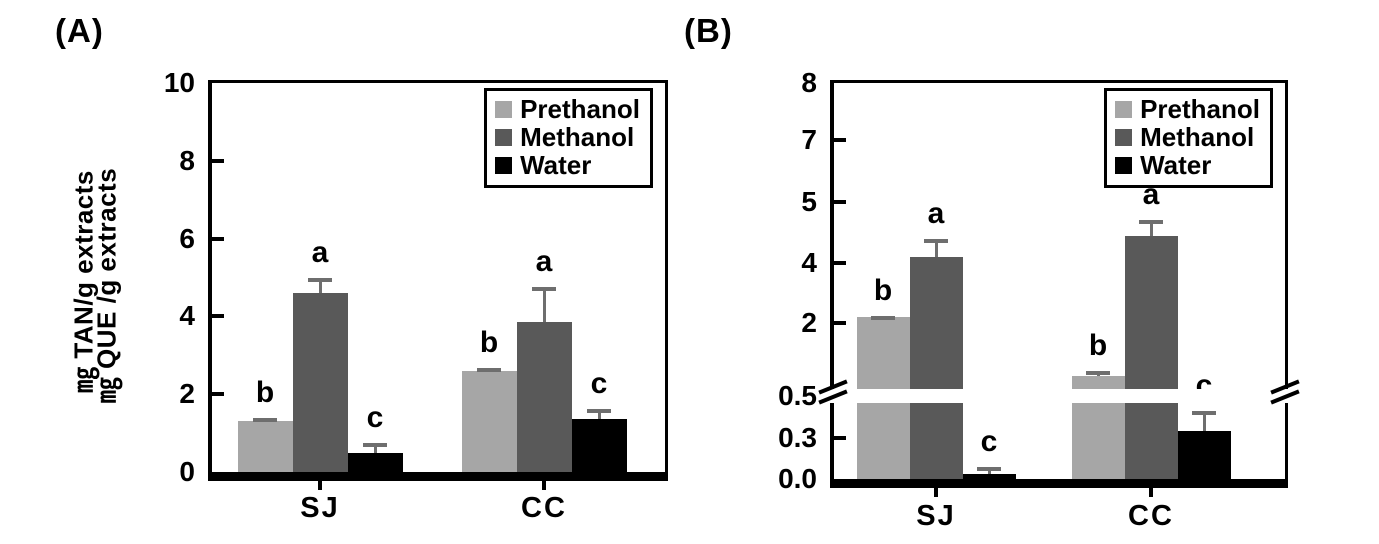 This screenshot has width=1379, height=544. I want to click on panel-label-b: (B), so click(708, 30).